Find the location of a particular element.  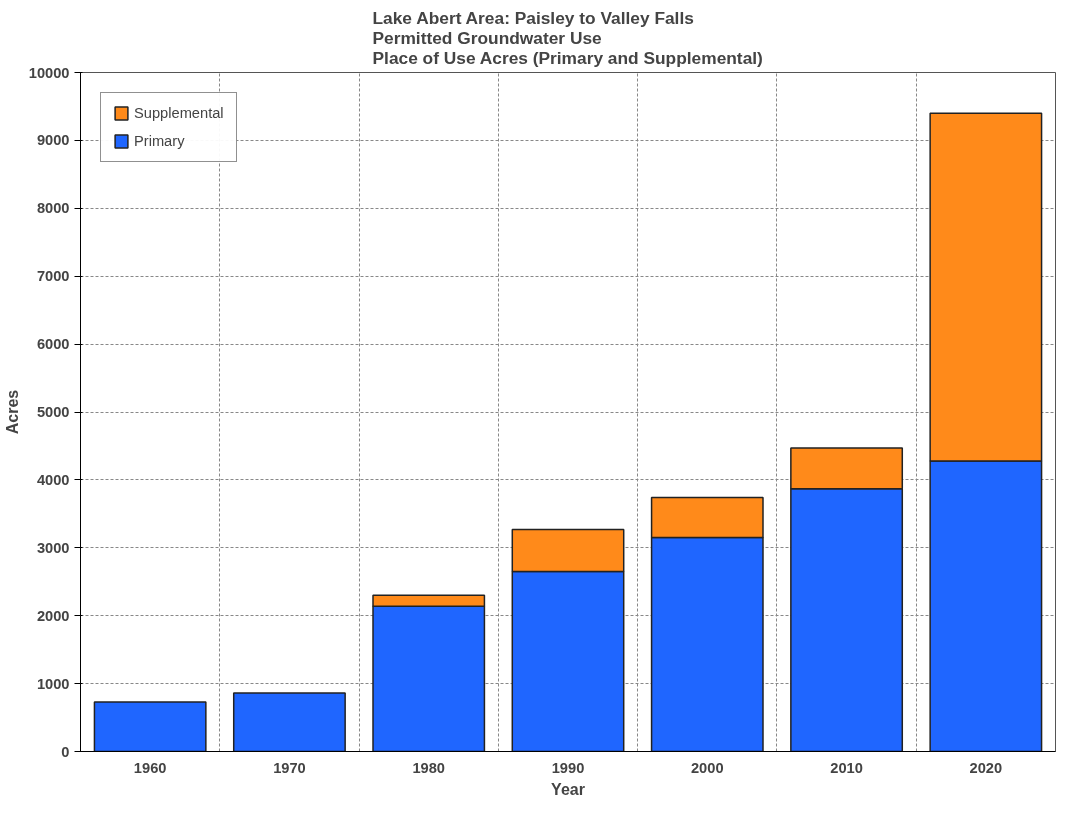

x-tick-label: 2010 is located at coordinates (846, 767).